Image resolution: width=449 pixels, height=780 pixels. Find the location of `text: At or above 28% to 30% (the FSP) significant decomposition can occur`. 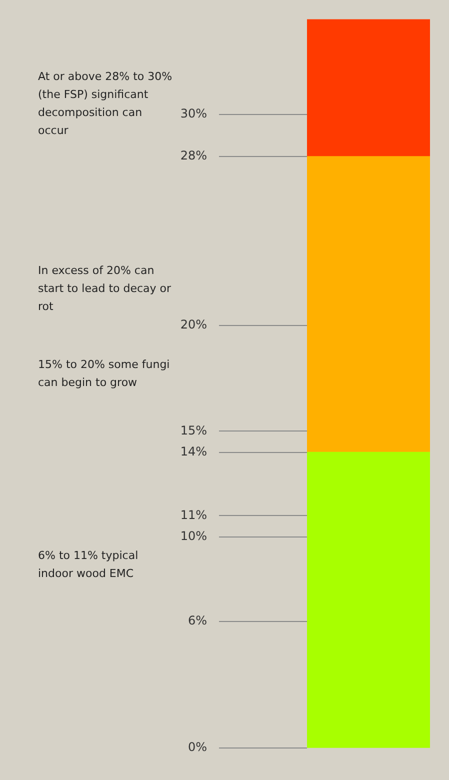

text: At or above 28% to 30% (the FSP) significant decomposition can occur is located at coordinates (105, 104).